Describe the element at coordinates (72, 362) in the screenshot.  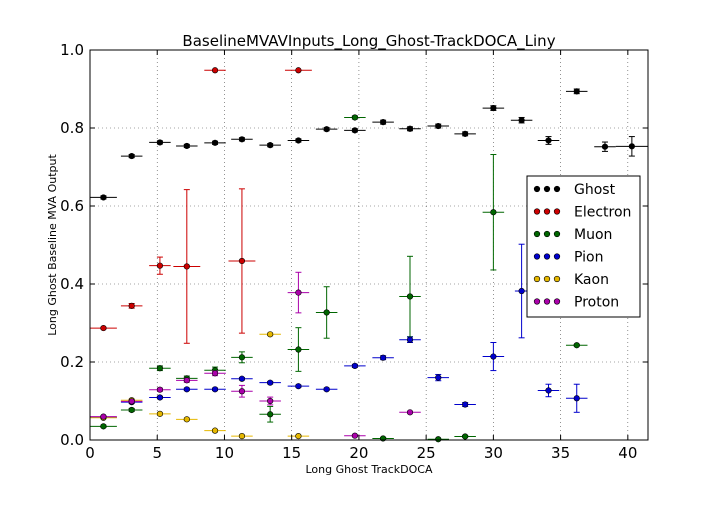
I see `y-tick-label: 0.2` at that location.